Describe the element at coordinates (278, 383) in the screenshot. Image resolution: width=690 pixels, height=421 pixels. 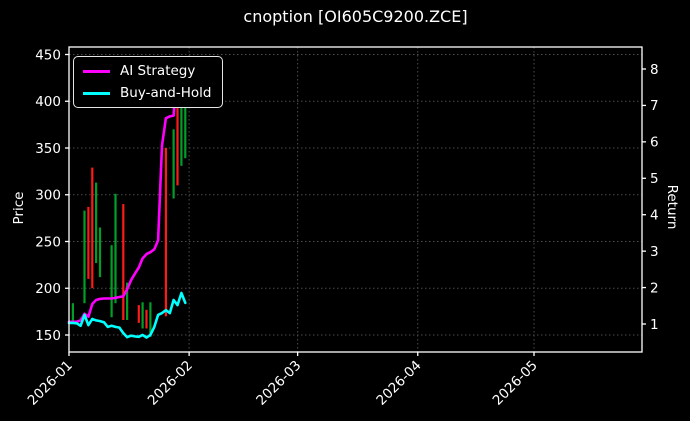
I see `date-tick-label: 2026-03` at that location.